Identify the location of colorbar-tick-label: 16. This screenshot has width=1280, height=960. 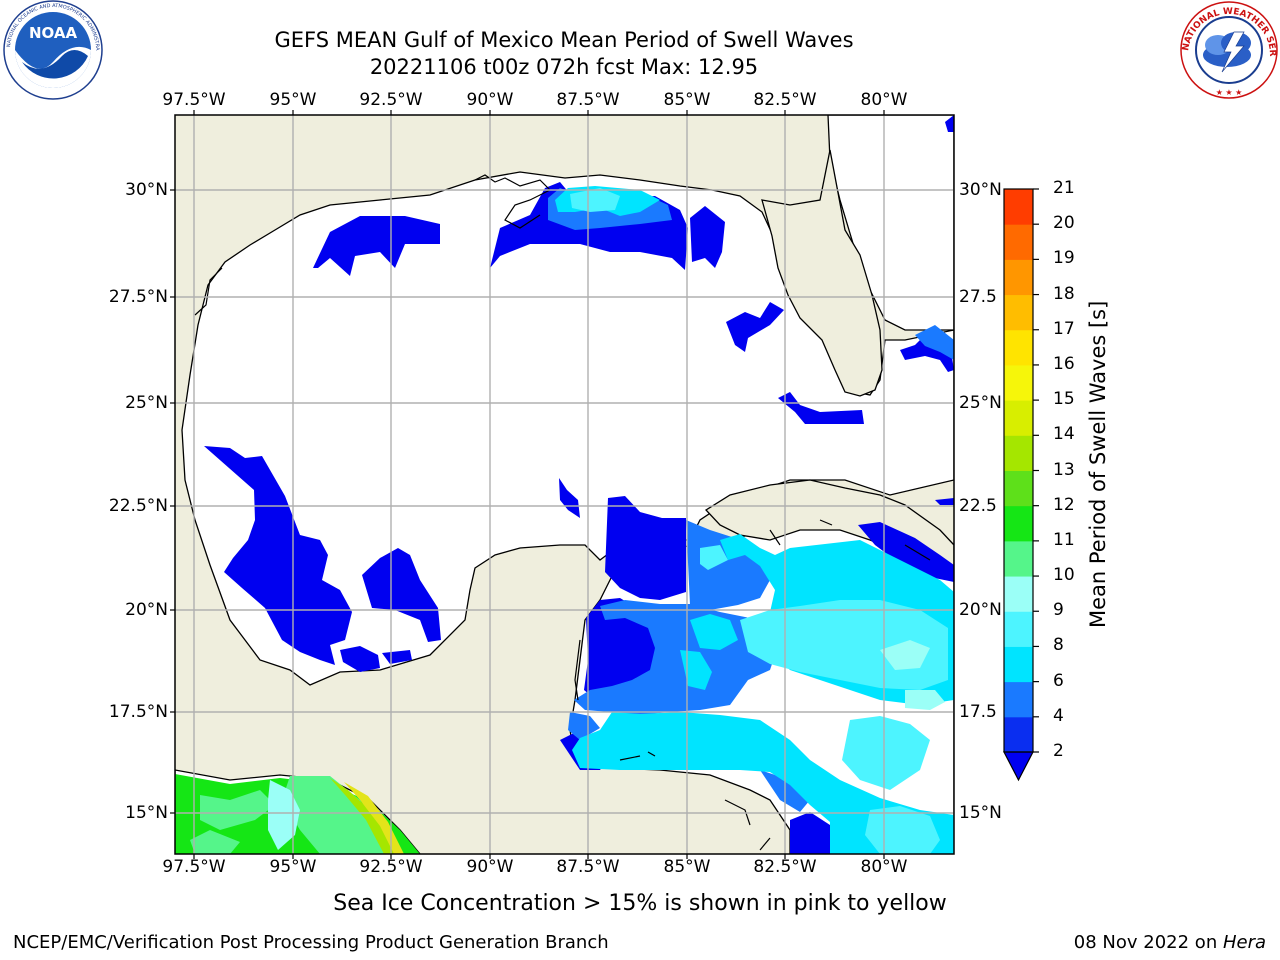
(1064, 363).